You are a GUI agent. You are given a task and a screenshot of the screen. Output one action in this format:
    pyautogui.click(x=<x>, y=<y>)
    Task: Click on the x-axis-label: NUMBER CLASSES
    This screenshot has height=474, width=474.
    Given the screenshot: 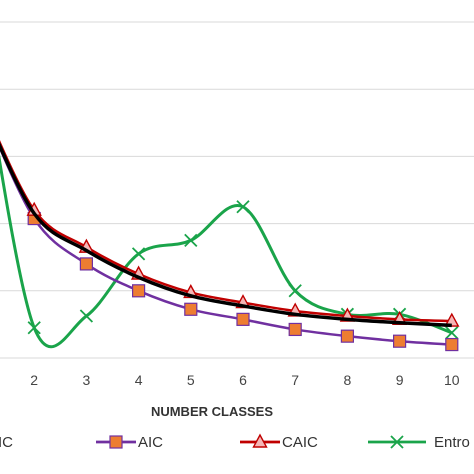 What is the action you would take?
    pyautogui.click(x=212, y=411)
    